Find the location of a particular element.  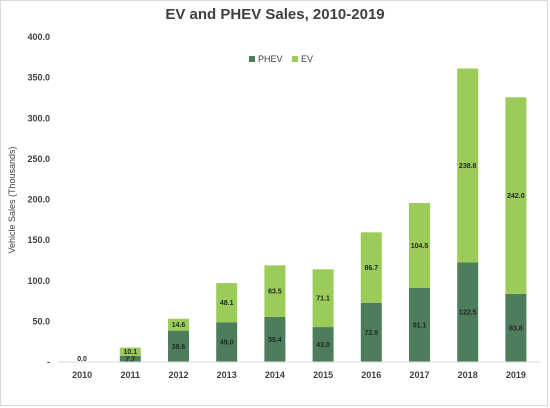

bar-ev-2015 is located at coordinates (323, 298).